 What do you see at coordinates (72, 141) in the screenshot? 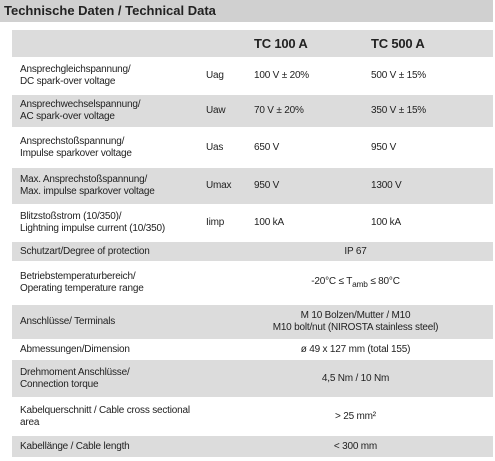
I see `row-label: Ansprechstoßspannung/` at bounding box center [72, 141].